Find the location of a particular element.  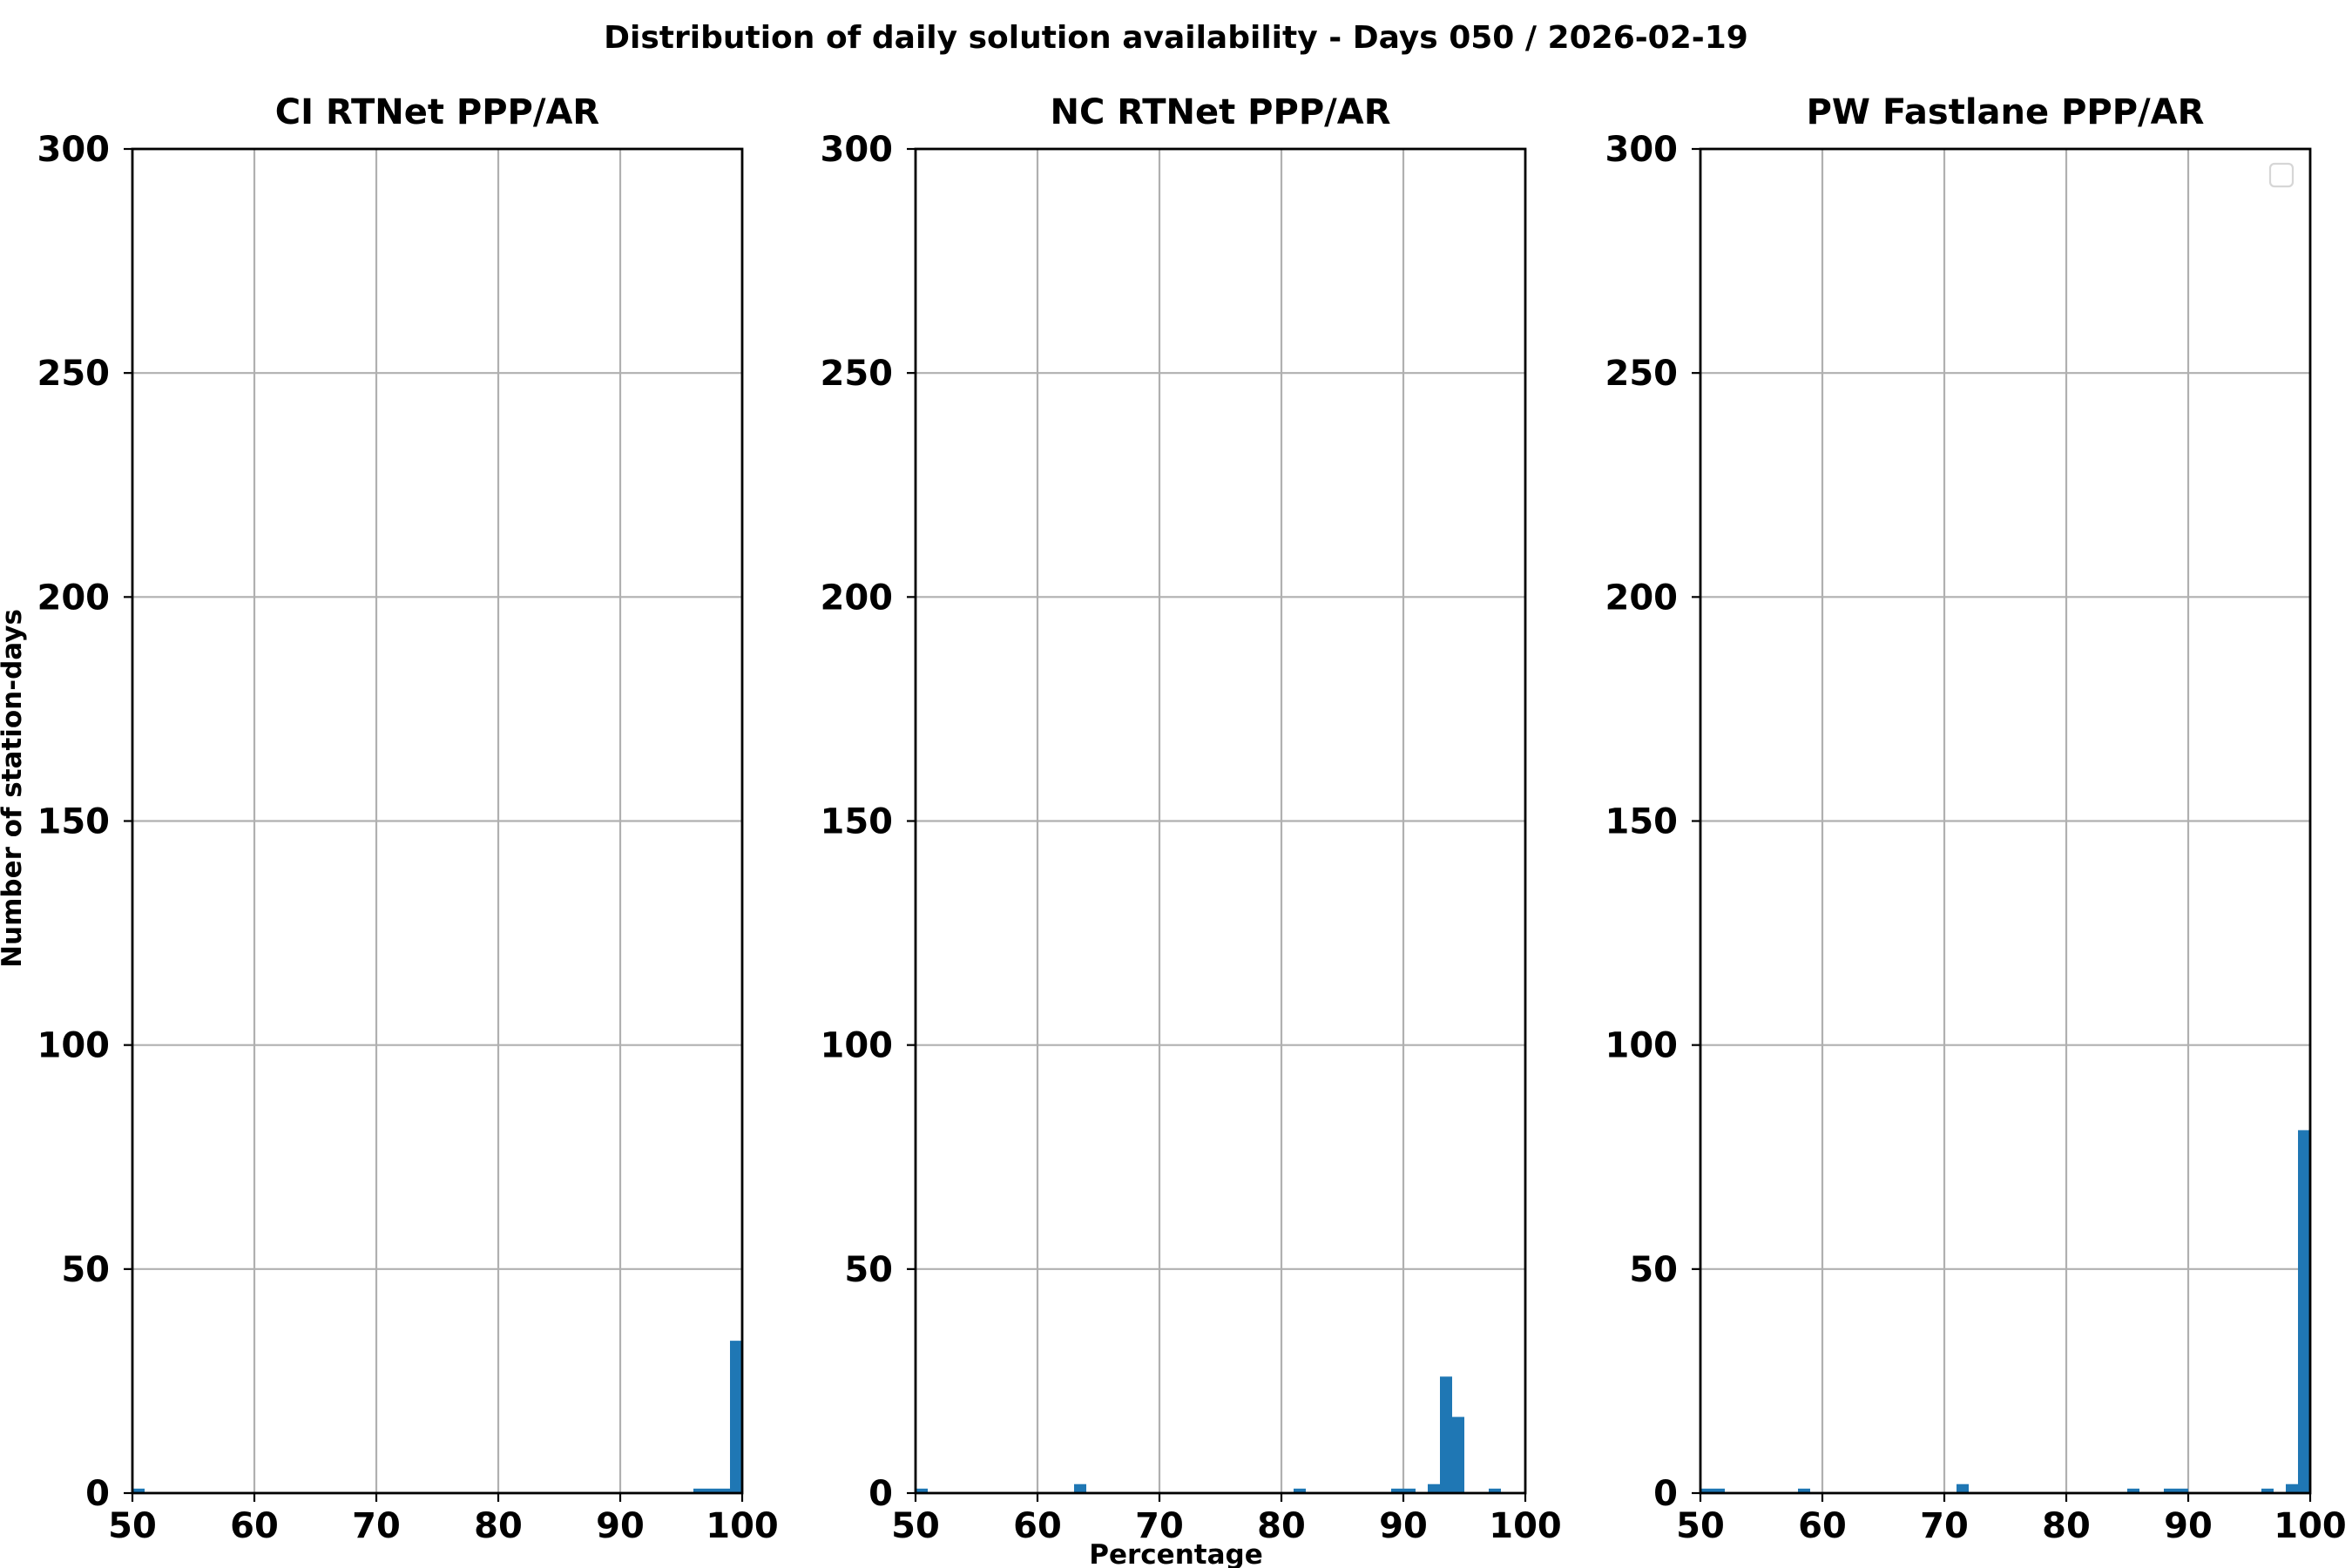

subplot-title: NC RTNet PPP/AR is located at coordinates (1220, 112).